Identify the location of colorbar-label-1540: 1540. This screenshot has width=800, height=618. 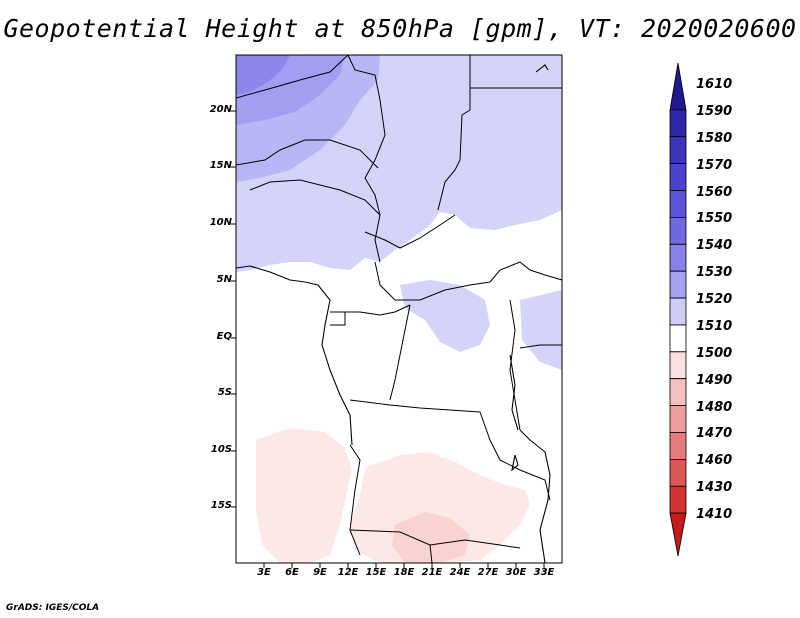
(714, 246).